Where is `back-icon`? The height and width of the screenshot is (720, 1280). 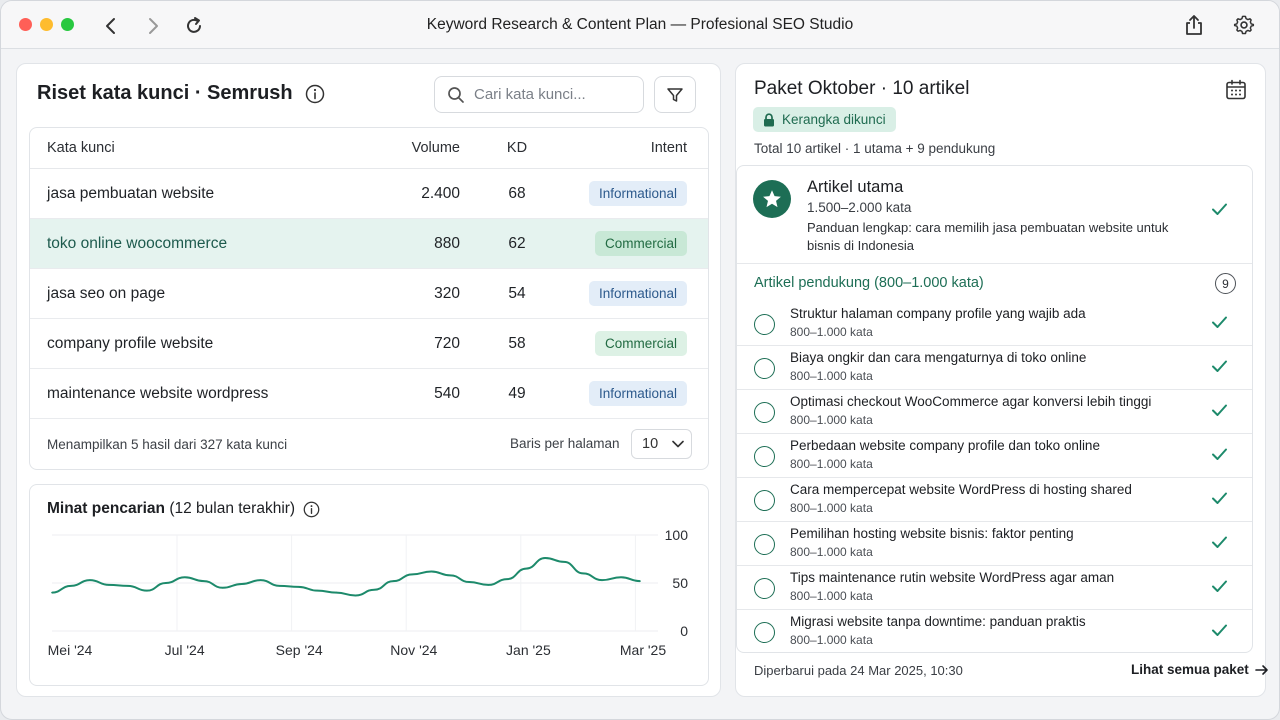
back-icon is located at coordinates (110, 26).